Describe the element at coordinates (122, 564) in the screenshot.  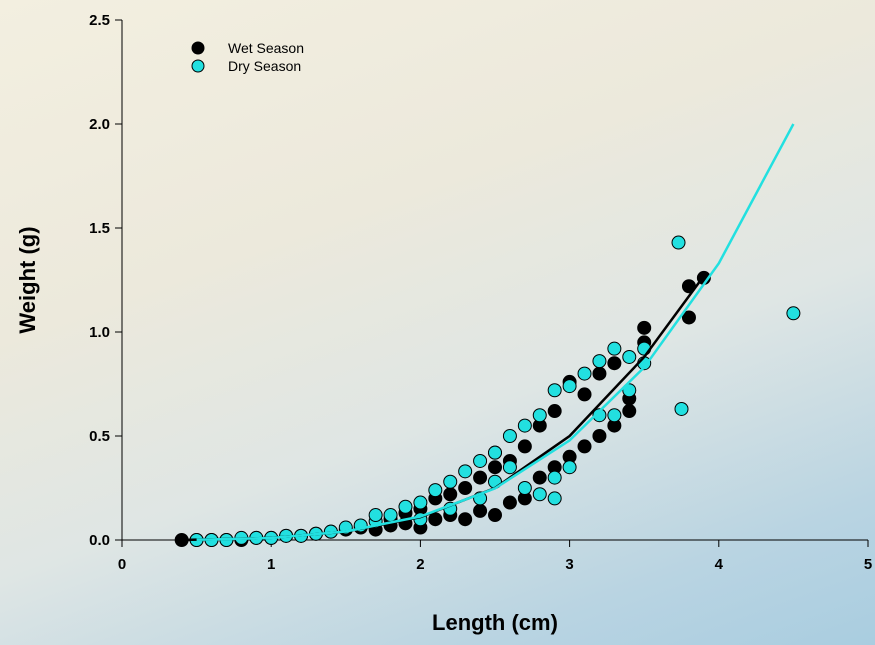
I see `x-tick-label: 0` at that location.